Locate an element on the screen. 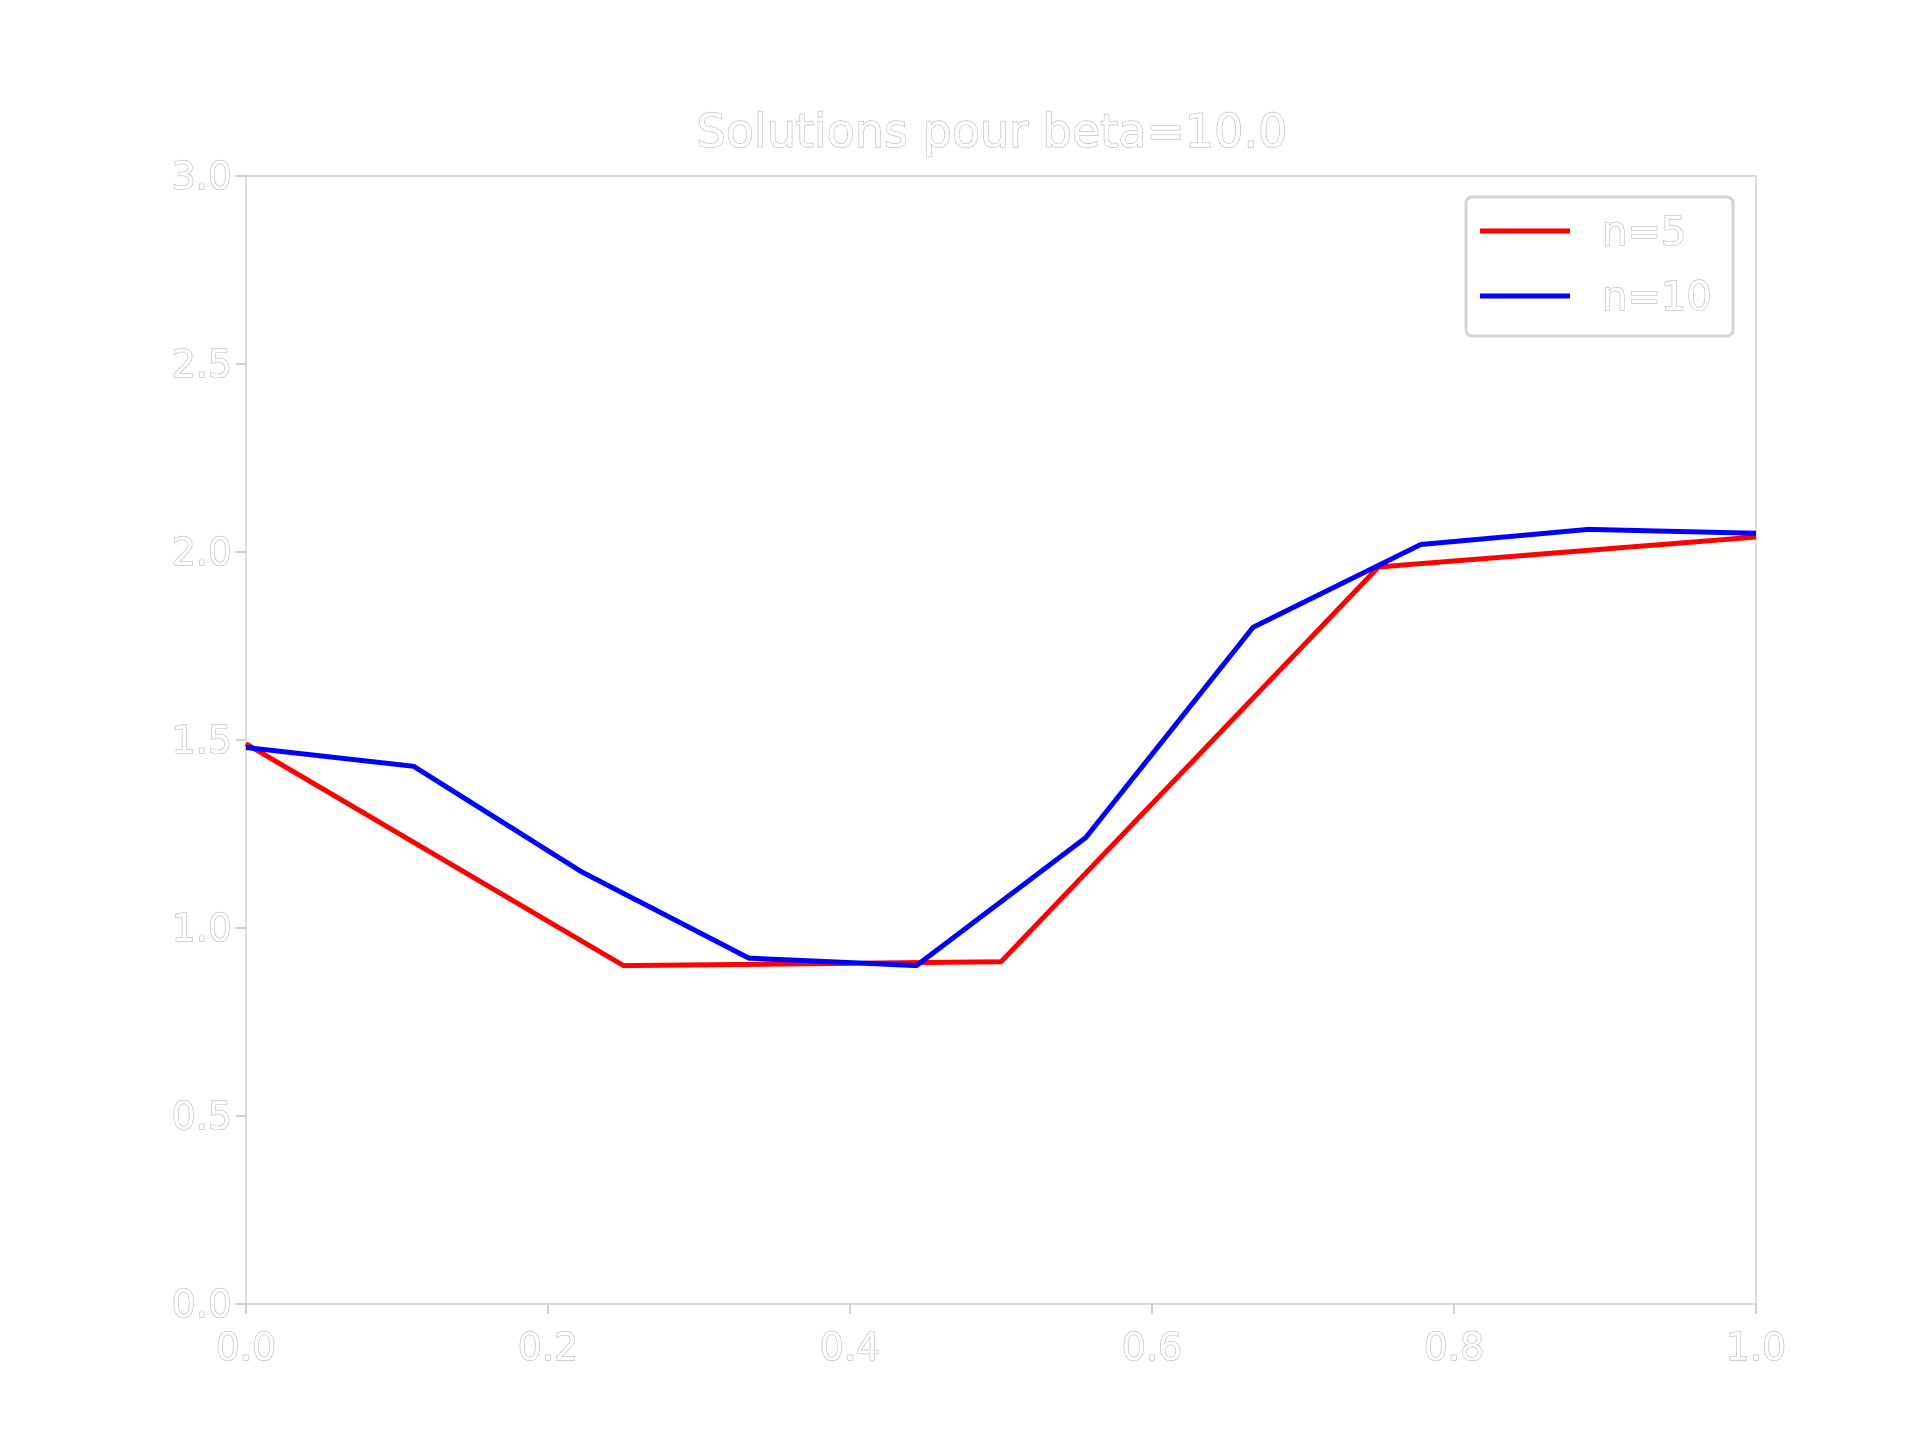 The height and width of the screenshot is (1440, 1920). y-tick-label: 0.0 is located at coordinates (202, 1304).